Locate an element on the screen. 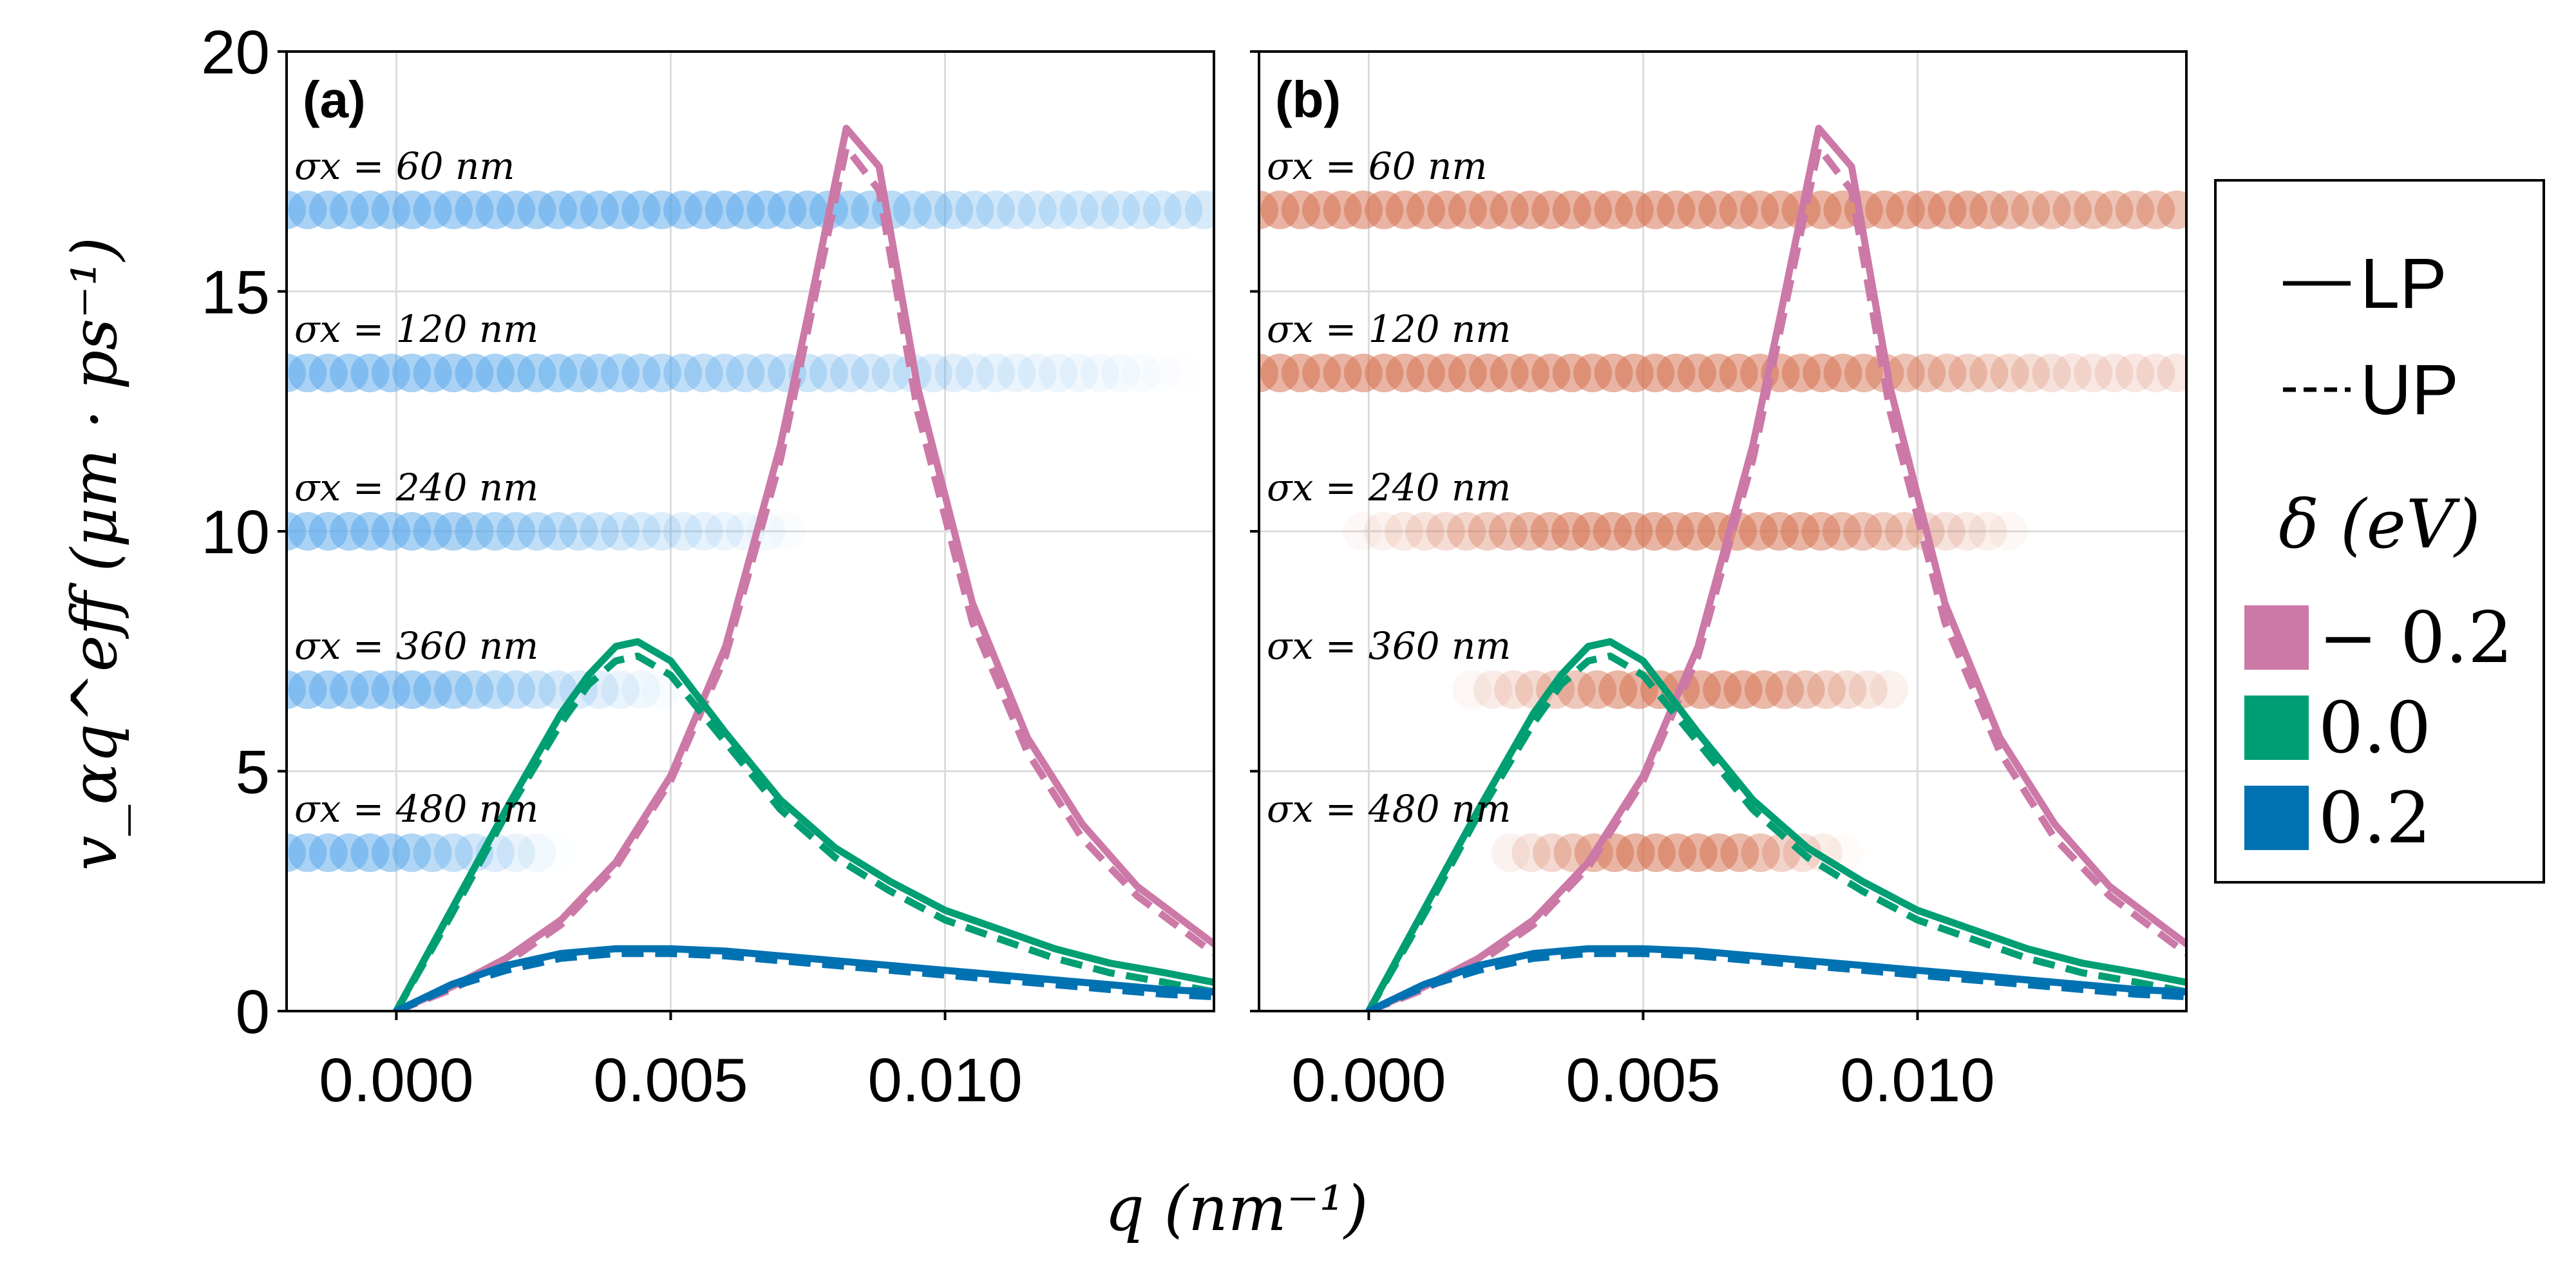 The height and width of the screenshot is (1288, 2576). legend-delta-title: δ (eV) is located at coordinates (2379, 524).